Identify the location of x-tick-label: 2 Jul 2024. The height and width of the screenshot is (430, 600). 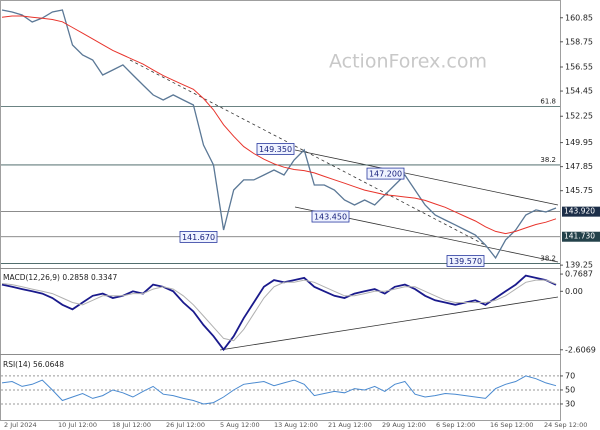
(20, 425).